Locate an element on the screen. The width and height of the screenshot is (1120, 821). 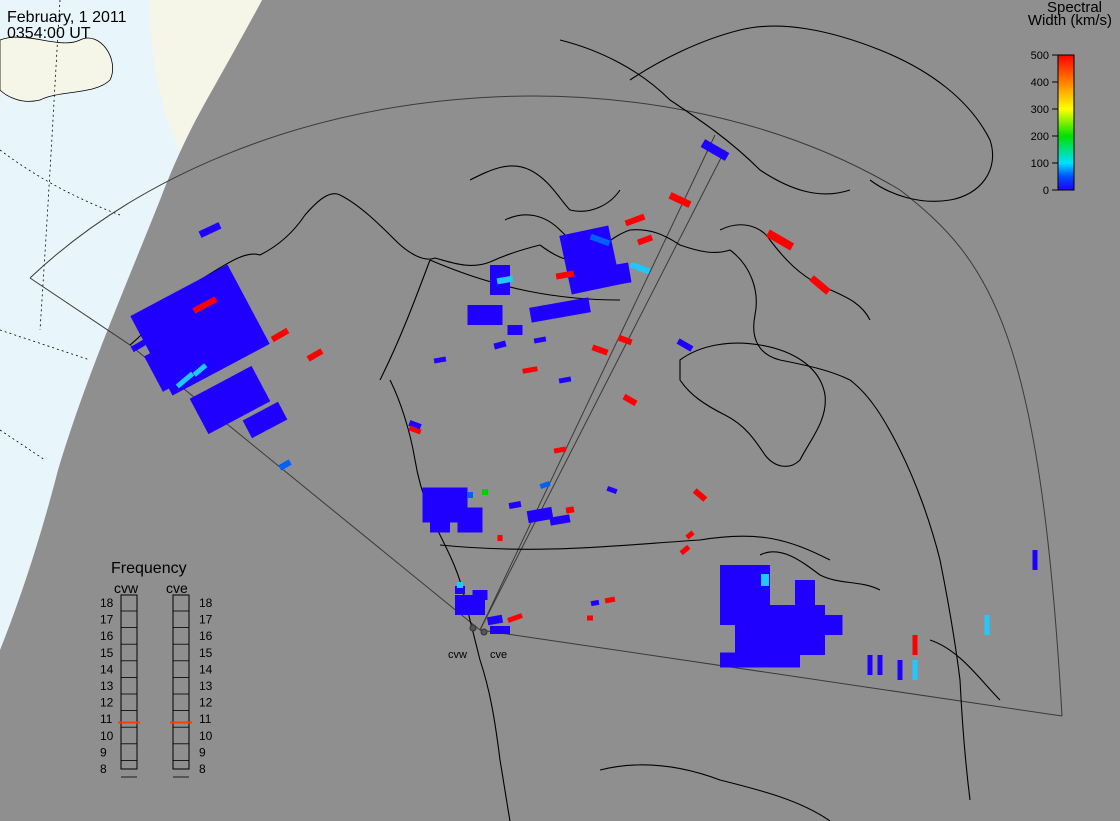
frequency-radar-label-cvw: cvw is located at coordinates (126, 588).